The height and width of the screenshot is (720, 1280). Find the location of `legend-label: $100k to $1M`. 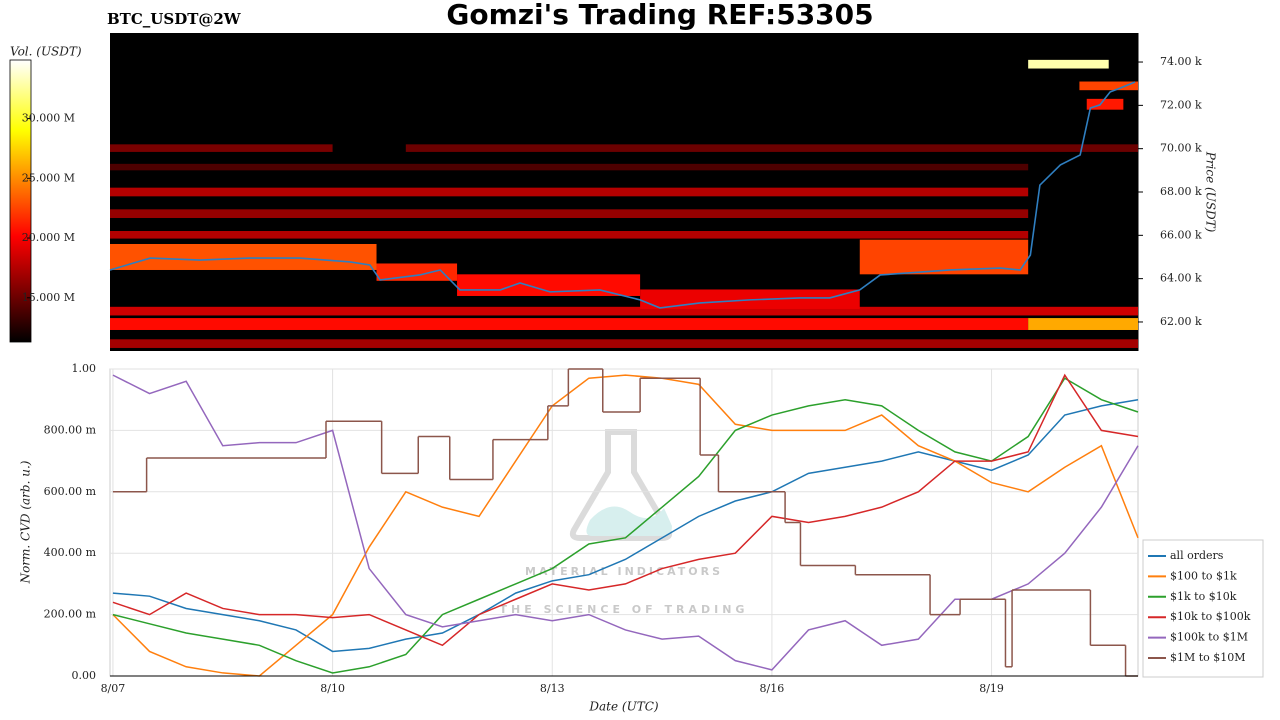

legend-label: $100k to $1M is located at coordinates (1209, 637).